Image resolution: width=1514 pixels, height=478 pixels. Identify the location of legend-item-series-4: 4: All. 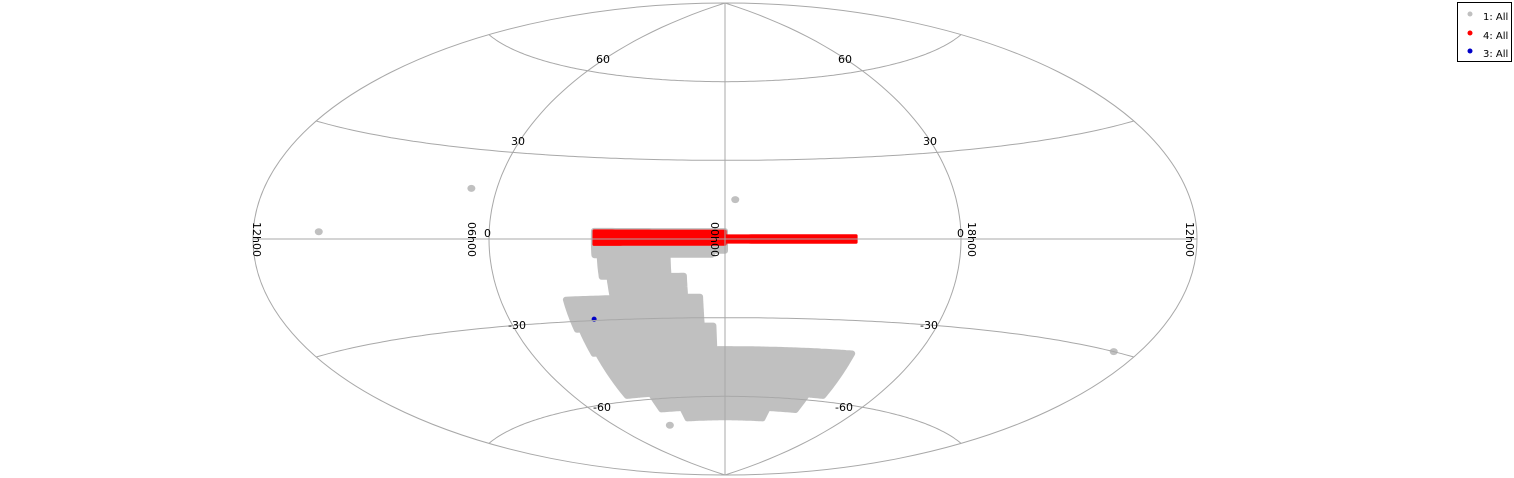
(1488, 36).